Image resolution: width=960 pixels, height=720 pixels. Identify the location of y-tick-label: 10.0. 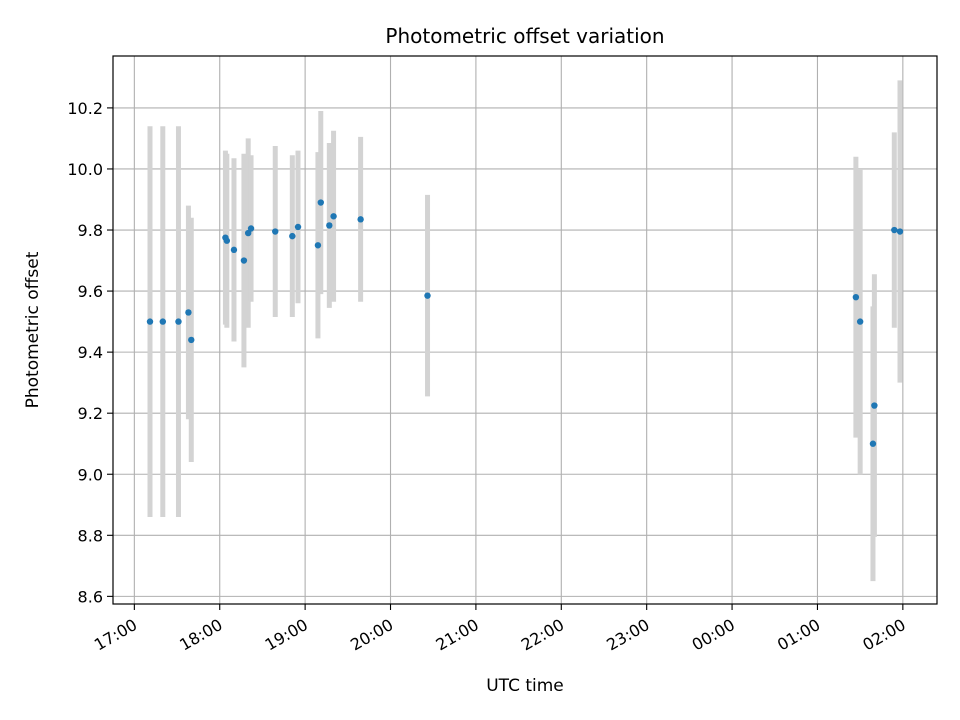
(85, 169).